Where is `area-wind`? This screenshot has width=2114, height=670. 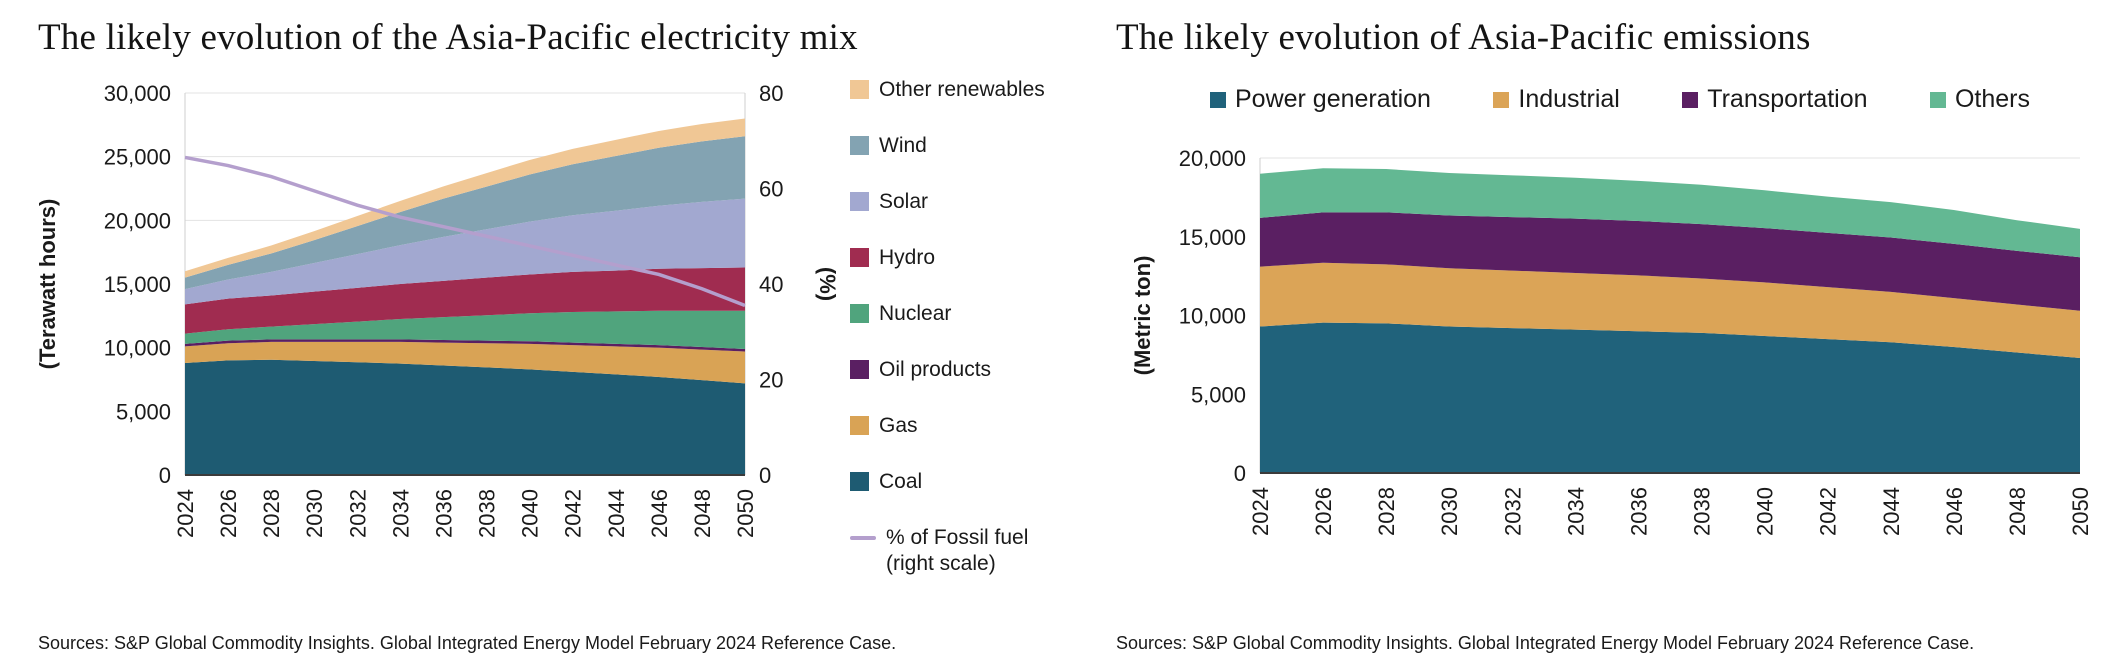
area-wind is located at coordinates (465, 213).